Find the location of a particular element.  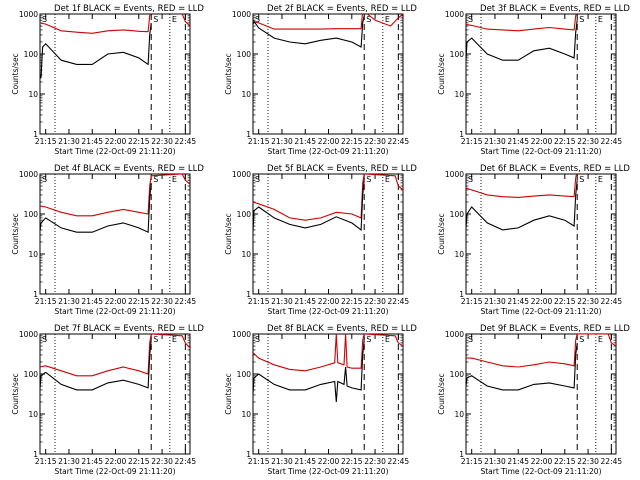

panel-title: Det 4f BLACK = Events, RED = LLD is located at coordinates (129, 169).